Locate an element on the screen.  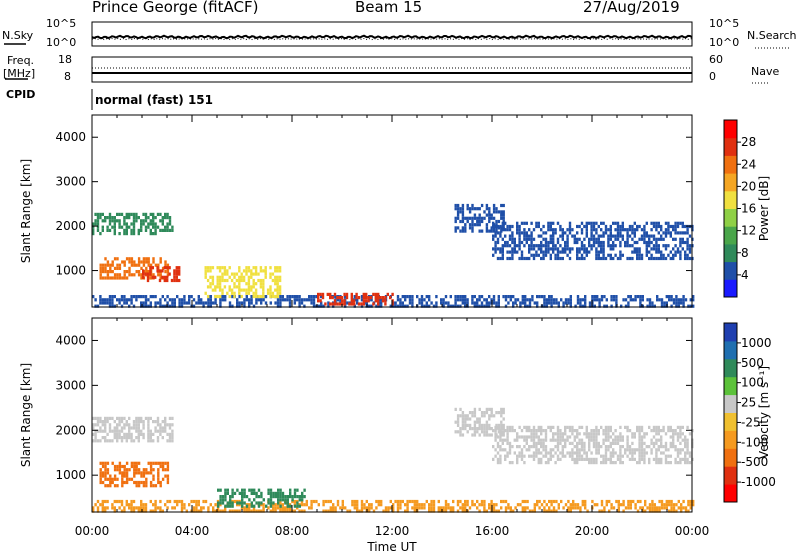
nsky-tick-bottom: 10^0 is located at coordinates (61, 42).